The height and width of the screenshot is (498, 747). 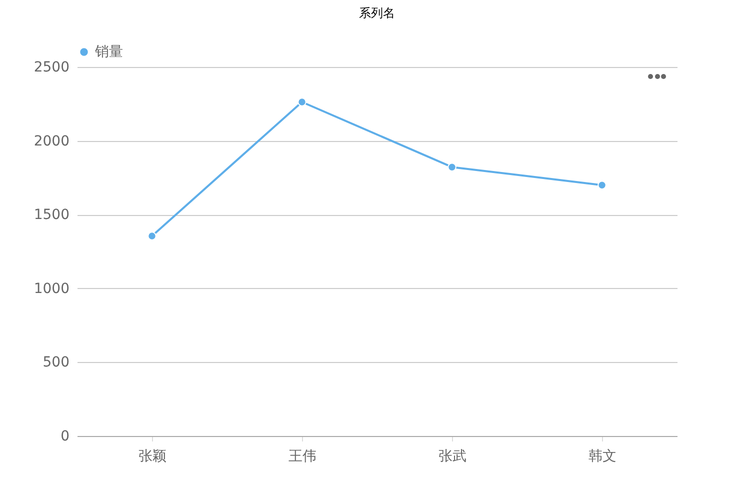 What do you see at coordinates (152, 456) in the screenshot?
I see `x-tick-label: 张颖` at bounding box center [152, 456].